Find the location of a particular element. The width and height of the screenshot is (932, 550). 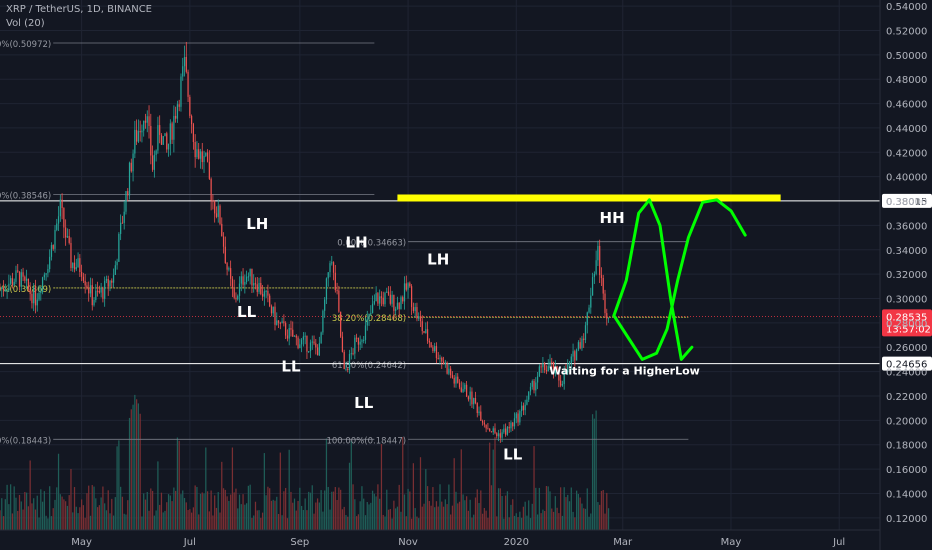

price-tick-label: 0.24000 is located at coordinates (906, 373).